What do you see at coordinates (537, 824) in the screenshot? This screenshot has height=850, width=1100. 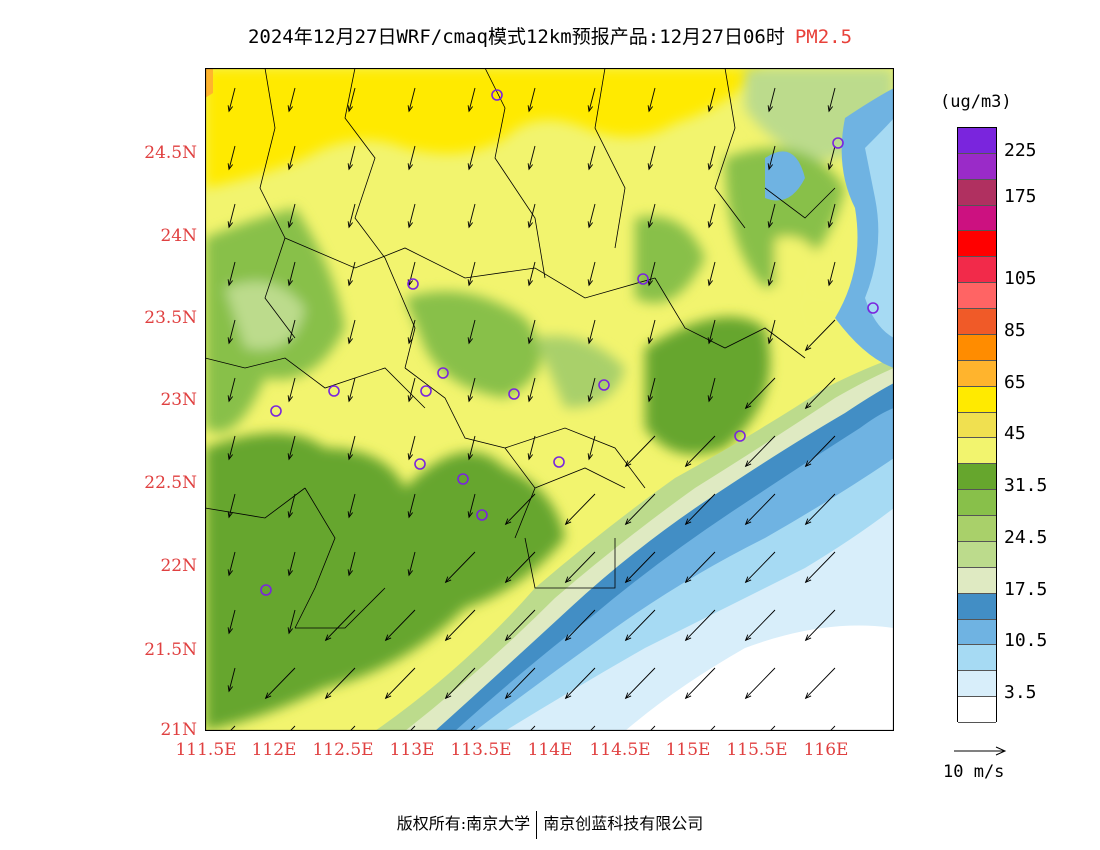 I see `footer-separator` at bounding box center [537, 824].